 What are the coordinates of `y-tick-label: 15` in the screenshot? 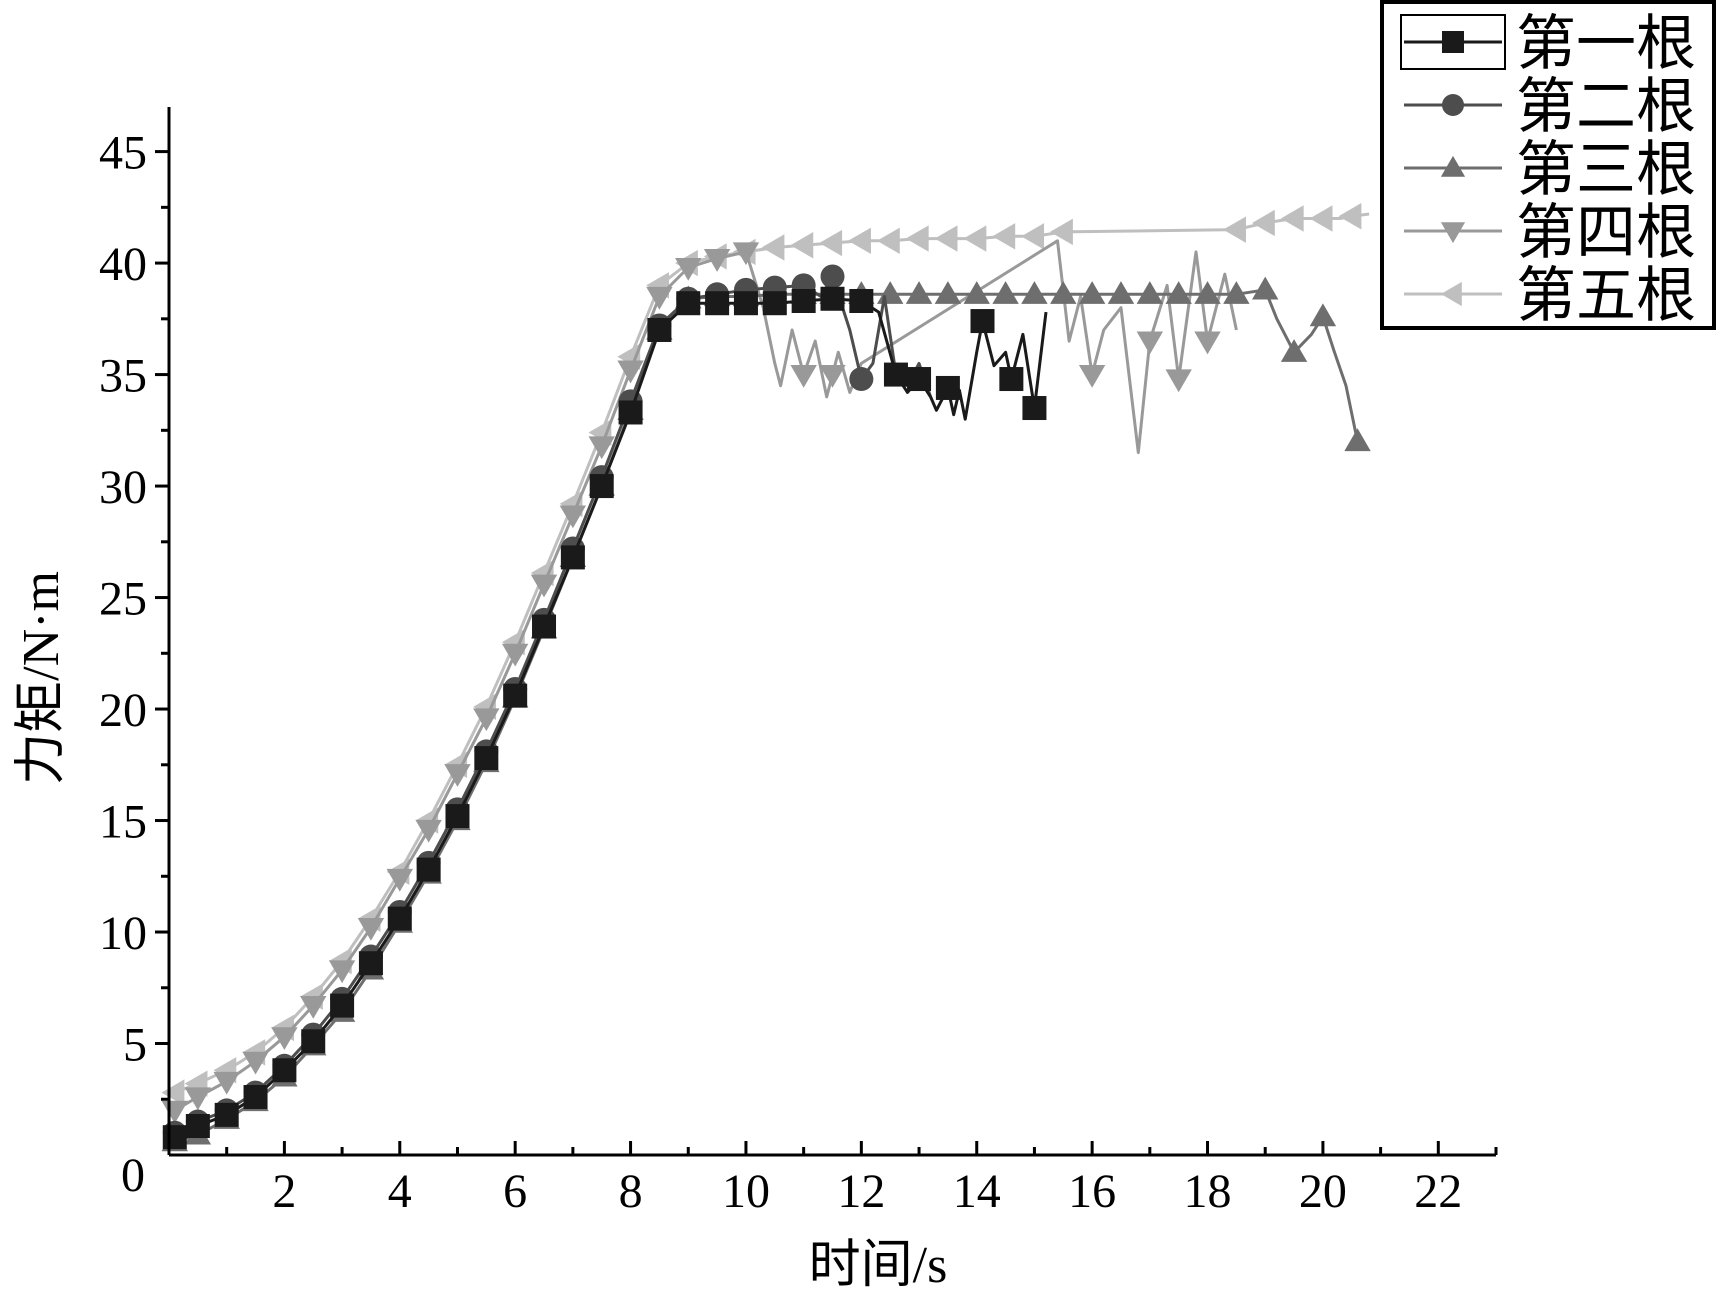 It's located at (123, 822).